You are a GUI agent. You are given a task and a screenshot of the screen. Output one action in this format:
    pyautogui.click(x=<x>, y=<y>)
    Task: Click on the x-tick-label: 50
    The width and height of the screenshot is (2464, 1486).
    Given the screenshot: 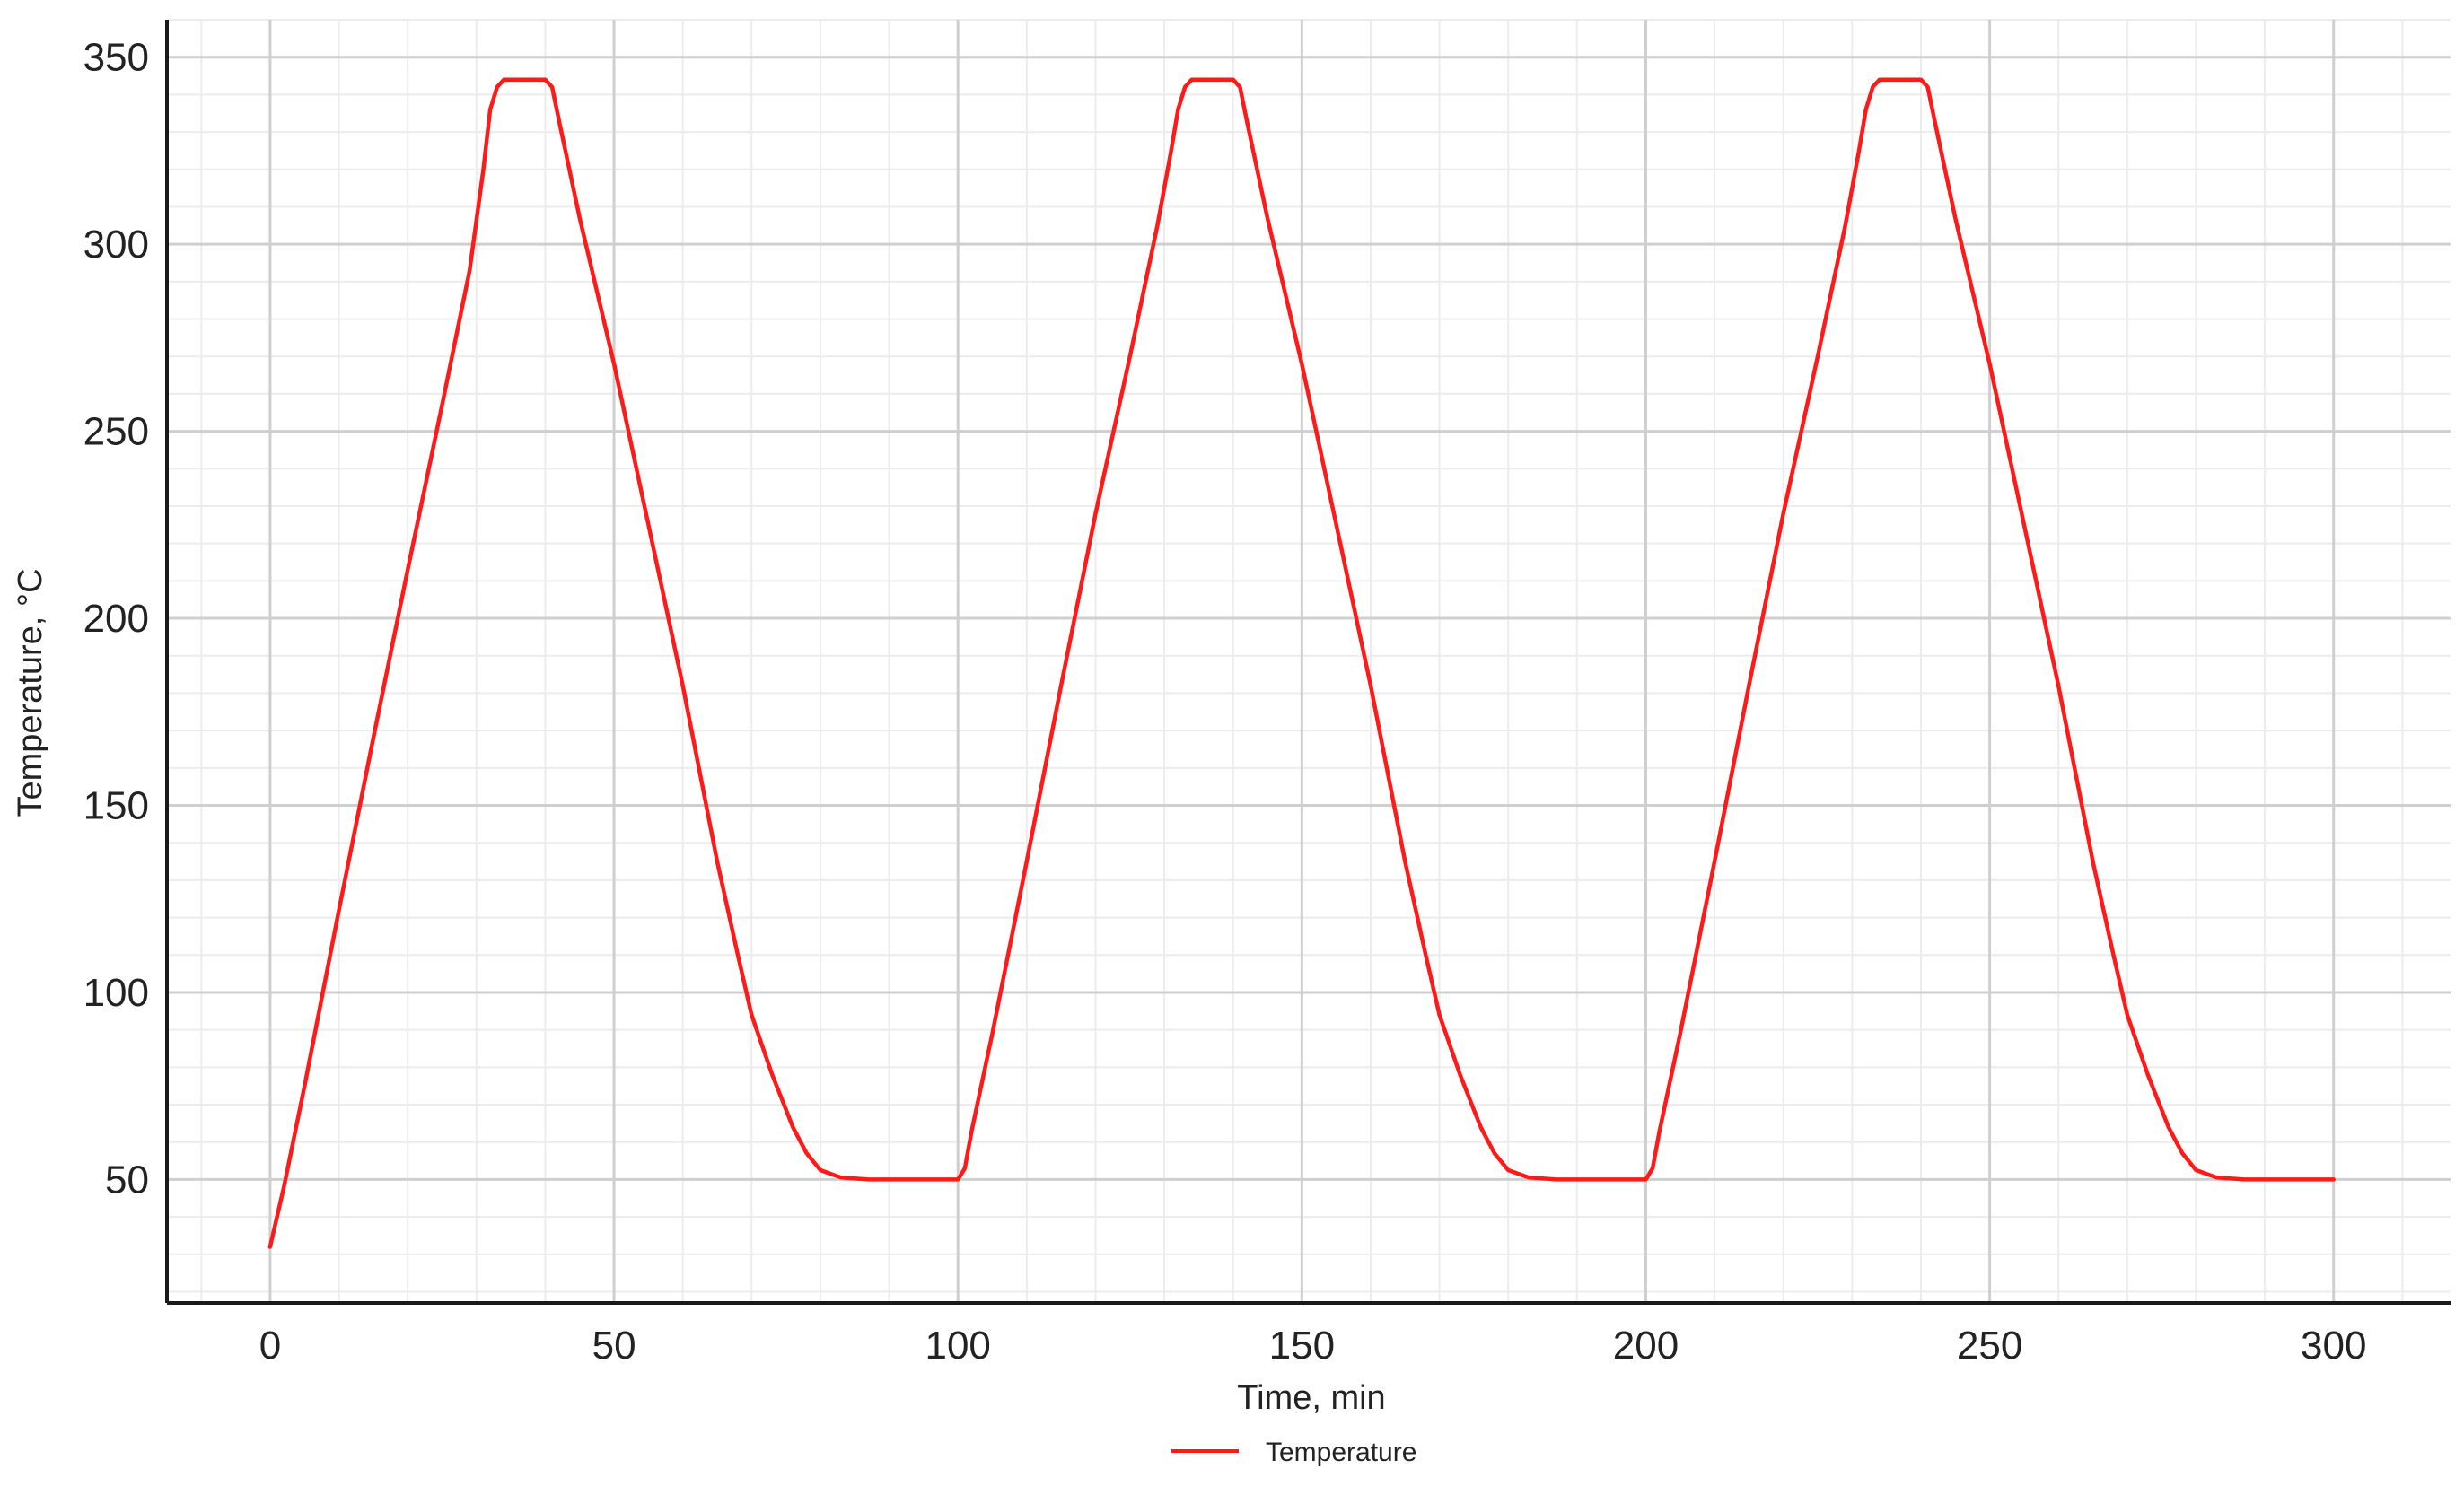 What is the action you would take?
    pyautogui.click(x=614, y=1346)
    